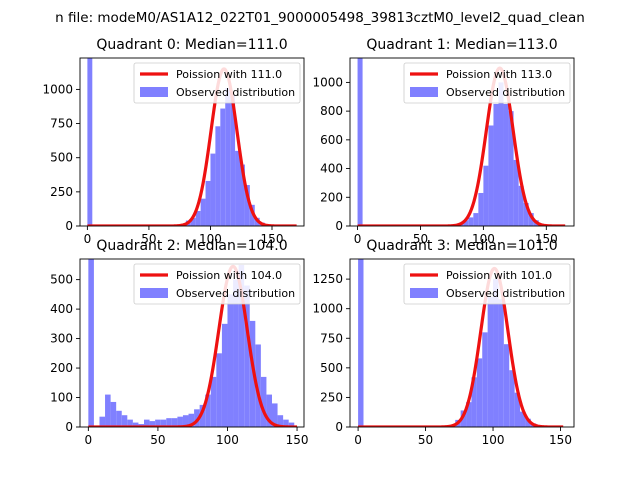 This screenshot has height=480, width=640. Describe the element at coordinates (61, 192) in the screenshot. I see `y-tick-label: 250` at that location.